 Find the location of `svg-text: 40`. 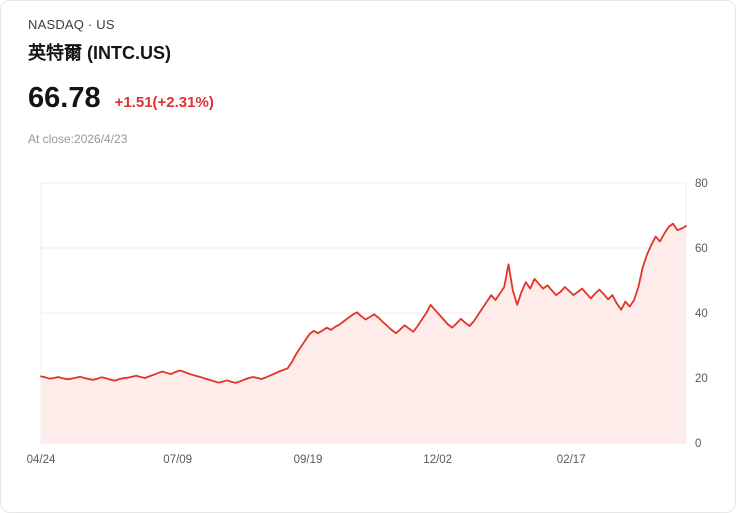

svg-text: 40 is located at coordinates (701, 314).